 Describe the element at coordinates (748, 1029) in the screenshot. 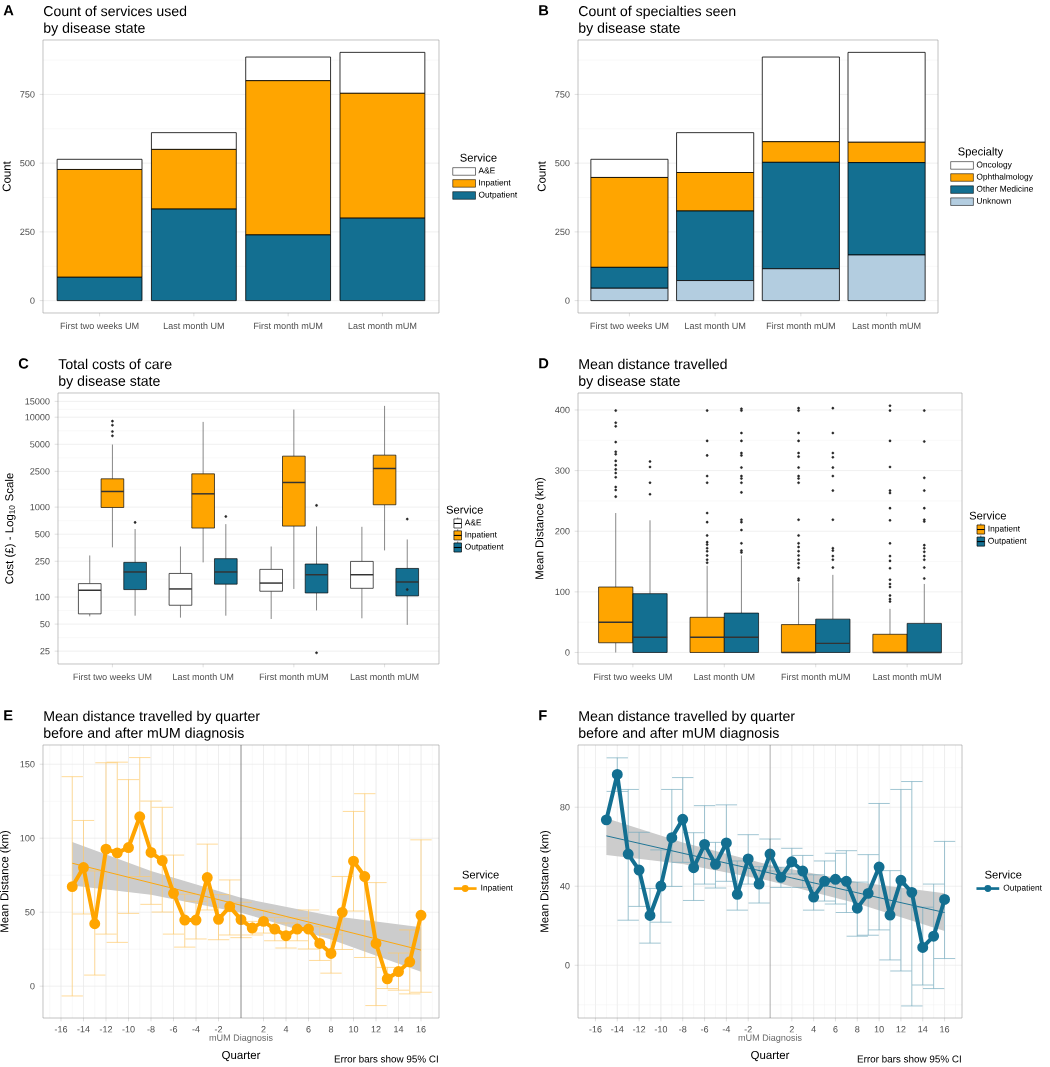

I see `x-tick-label: -2` at that location.